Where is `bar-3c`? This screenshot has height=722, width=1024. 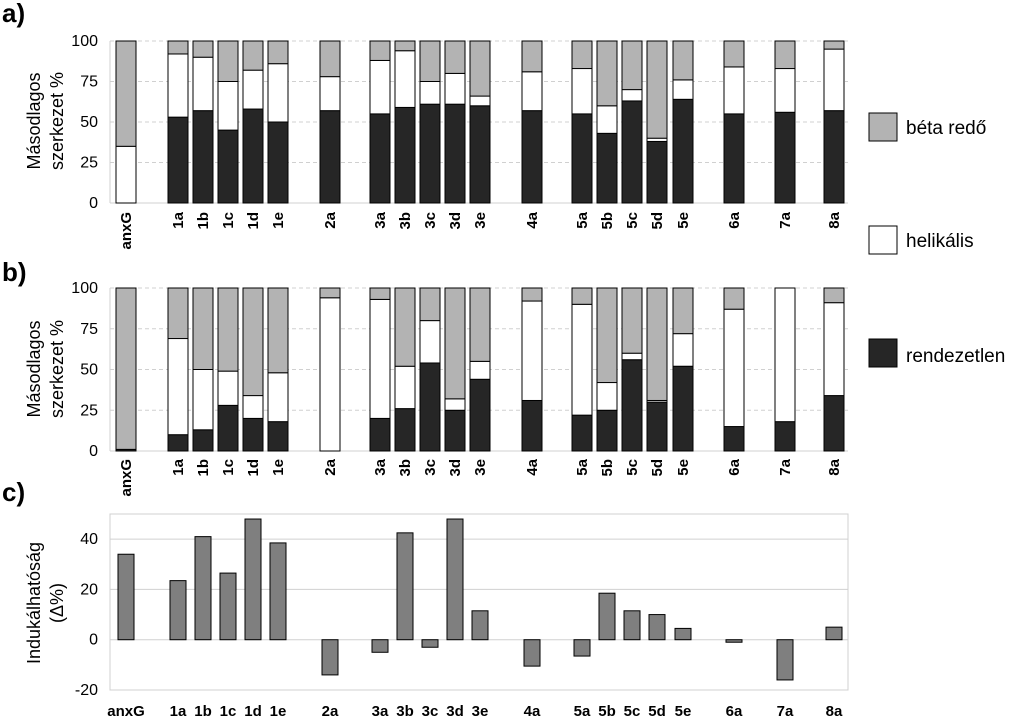 bar-3c is located at coordinates (430, 643).